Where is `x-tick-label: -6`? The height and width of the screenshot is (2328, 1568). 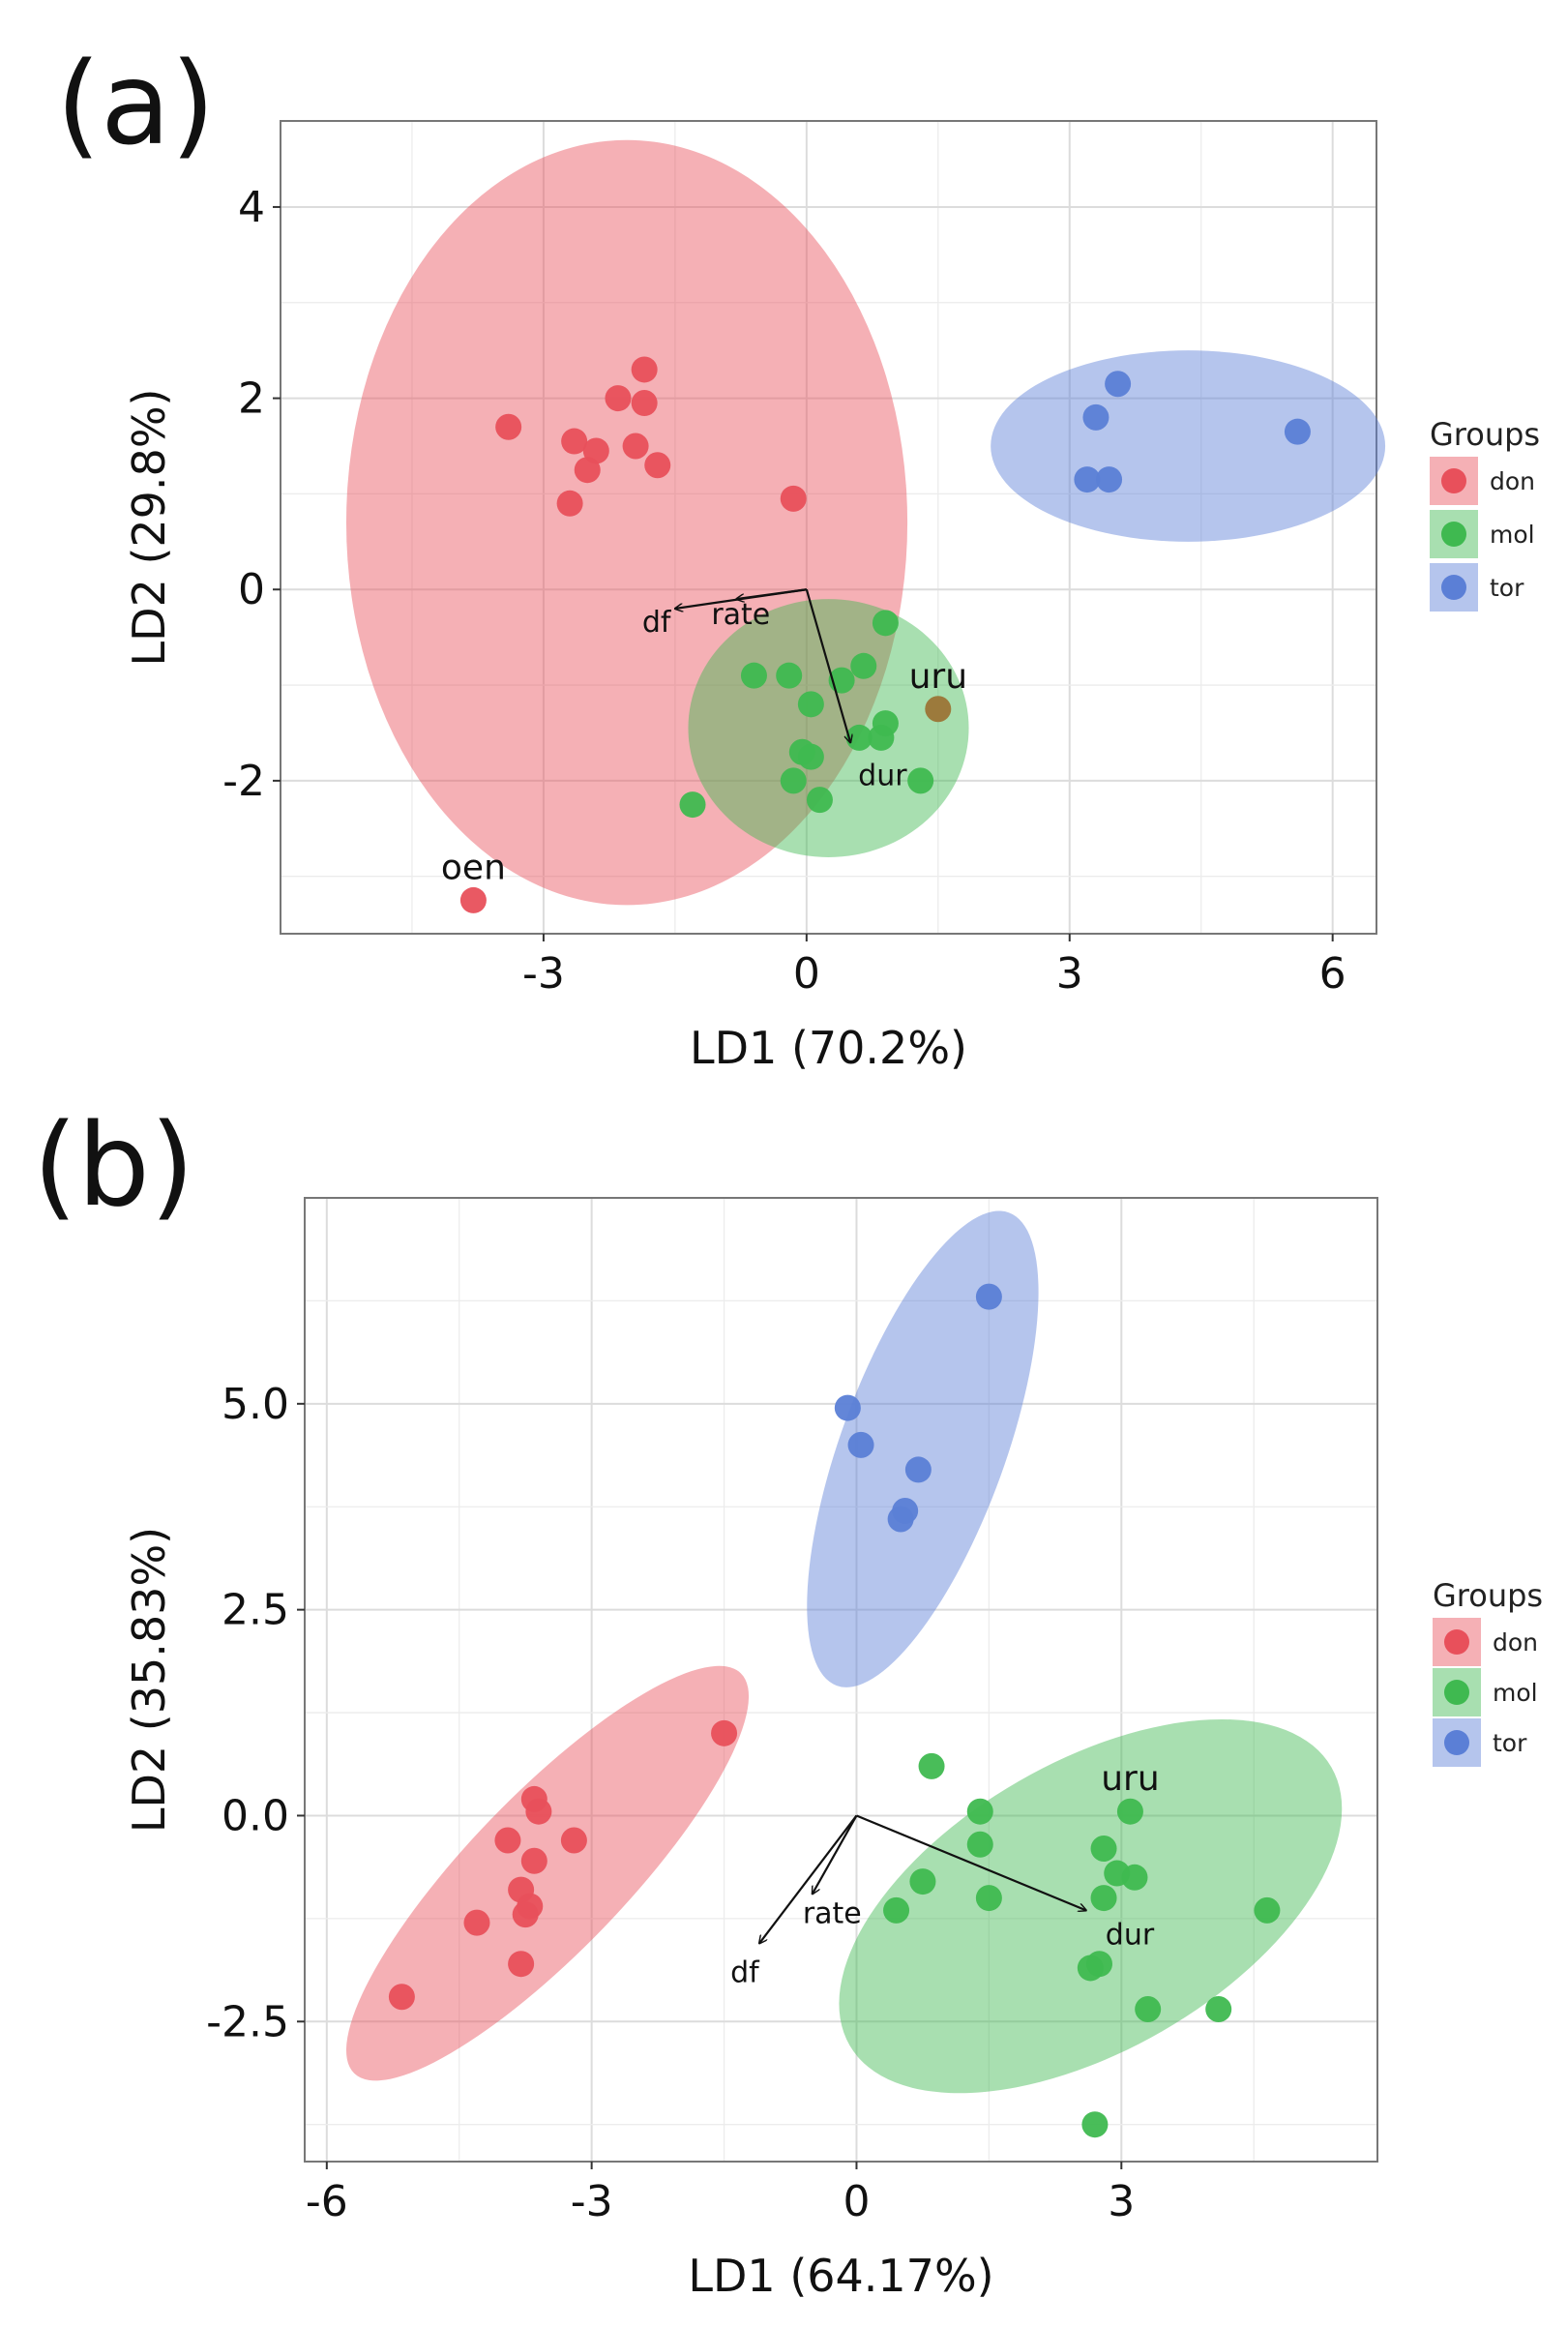
x-tick-label: -6 is located at coordinates (327, 2201).